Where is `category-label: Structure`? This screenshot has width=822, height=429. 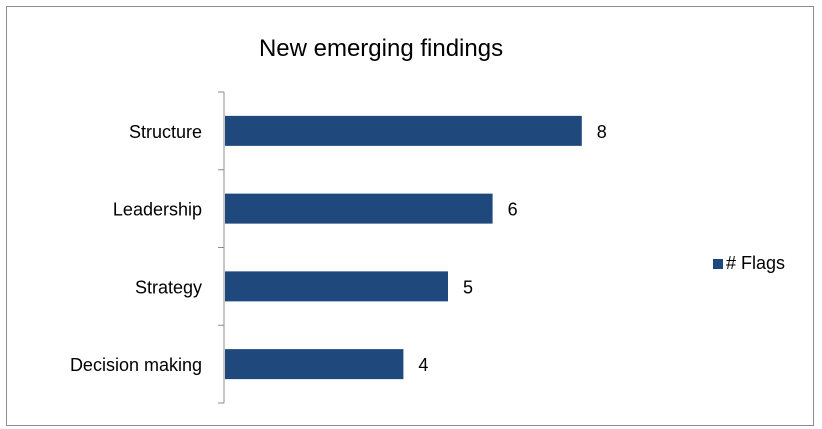 category-label: Structure is located at coordinates (165, 132).